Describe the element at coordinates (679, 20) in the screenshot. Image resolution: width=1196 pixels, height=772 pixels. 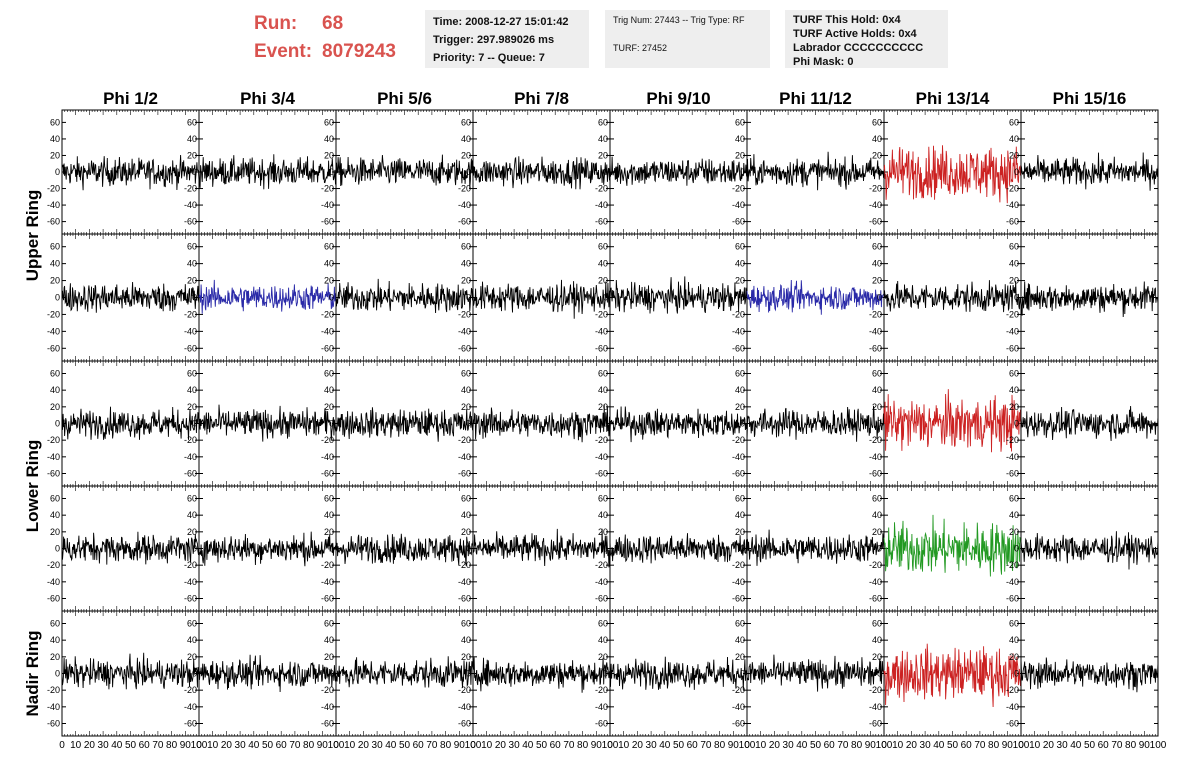
I see `trig-num-text: Trig Num: 27443 -- Trig Type: RF` at that location.